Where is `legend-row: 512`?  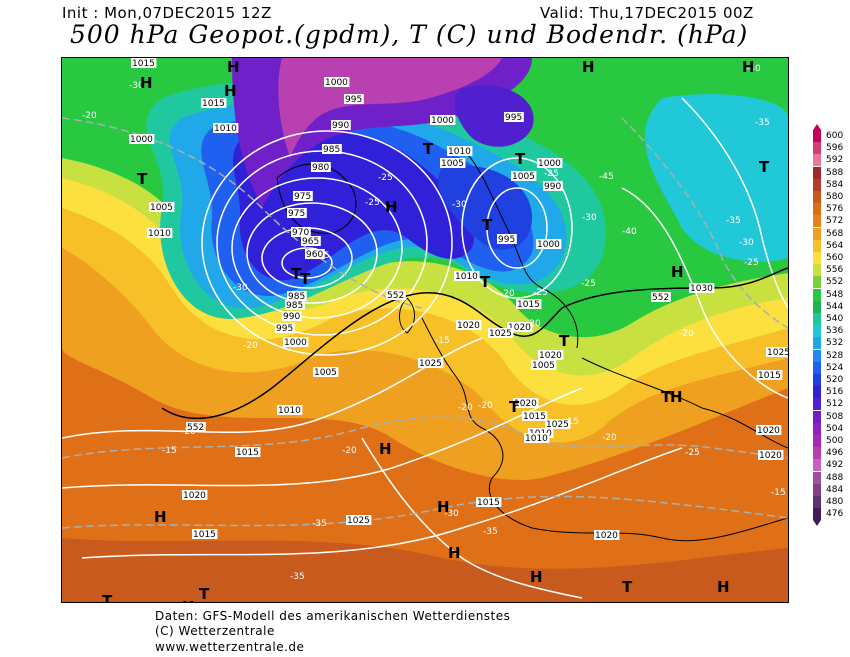 legend-row: 512 is located at coordinates (830, 404).